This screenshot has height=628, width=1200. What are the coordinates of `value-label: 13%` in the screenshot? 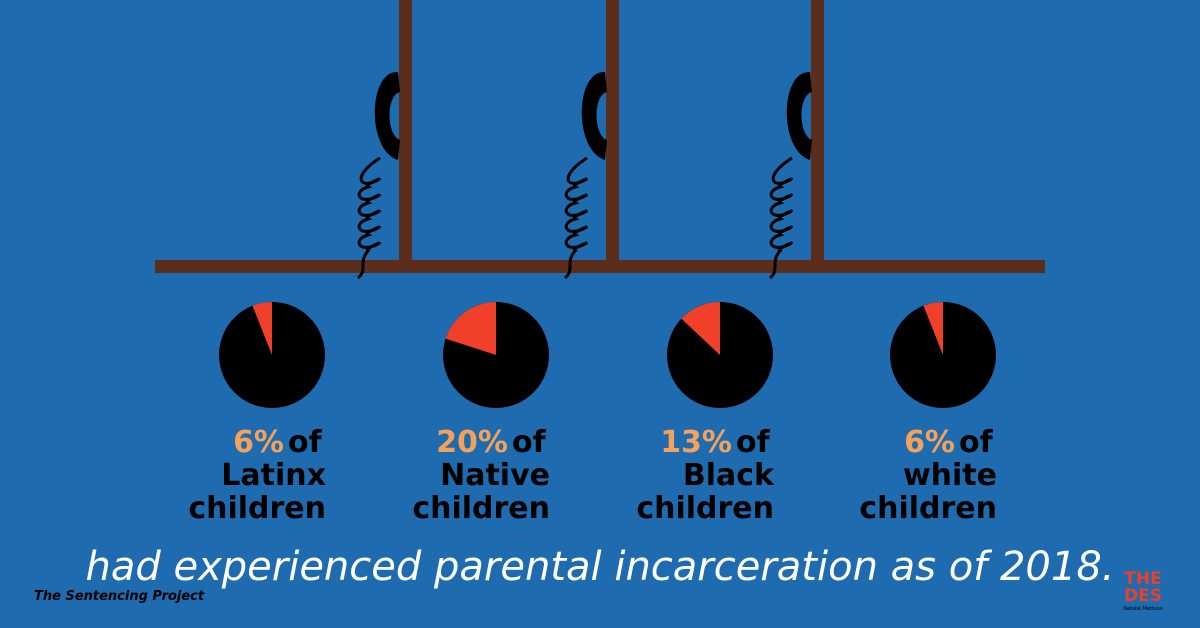 It's located at (696, 442).